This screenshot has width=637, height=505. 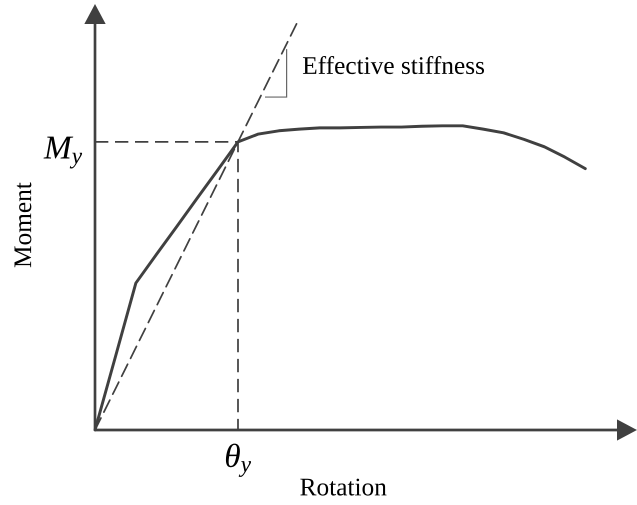 What do you see at coordinates (23, 225) in the screenshot?
I see `y-axis-title: Moment` at bounding box center [23, 225].